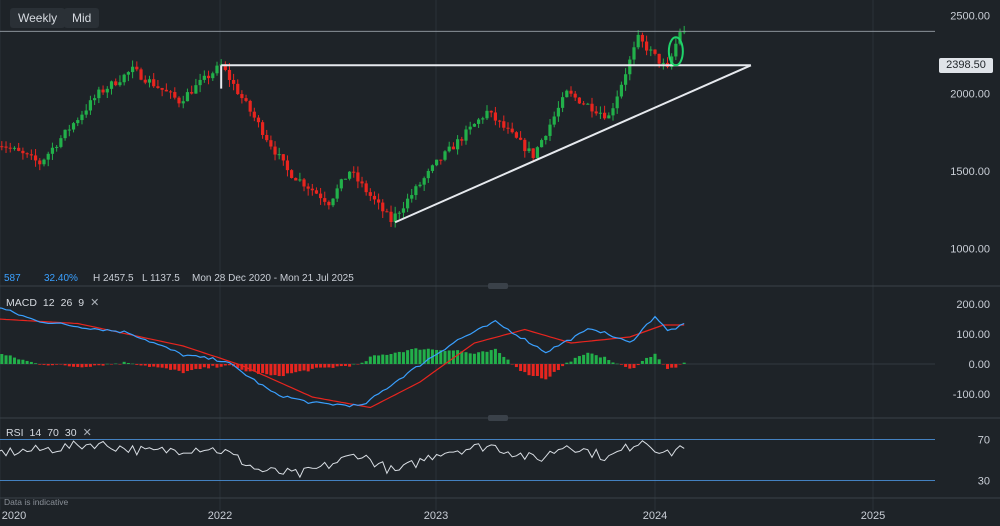 This screenshot has height=526, width=1000. What do you see at coordinates (342, 459) in the screenshot?
I see `rsi-line` at bounding box center [342, 459].